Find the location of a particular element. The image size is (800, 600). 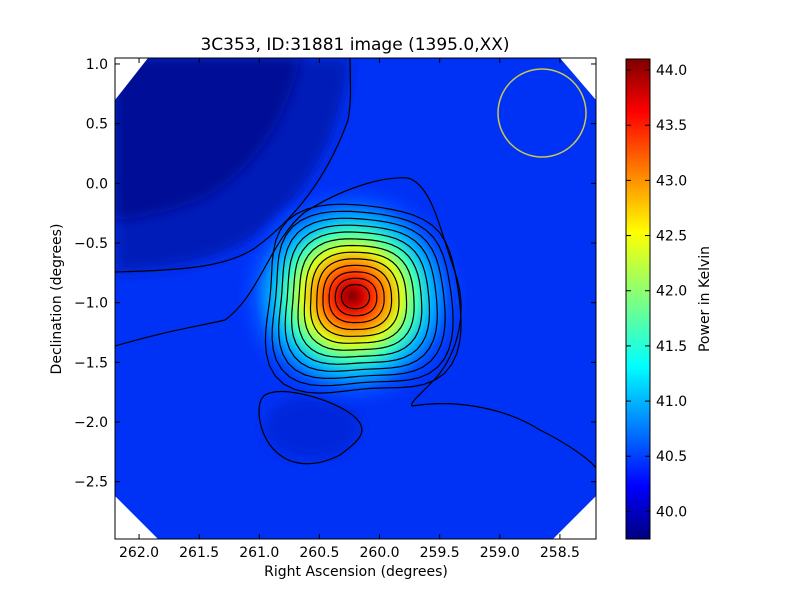

colorbar-tick-label: 40.5 is located at coordinates (671, 457).